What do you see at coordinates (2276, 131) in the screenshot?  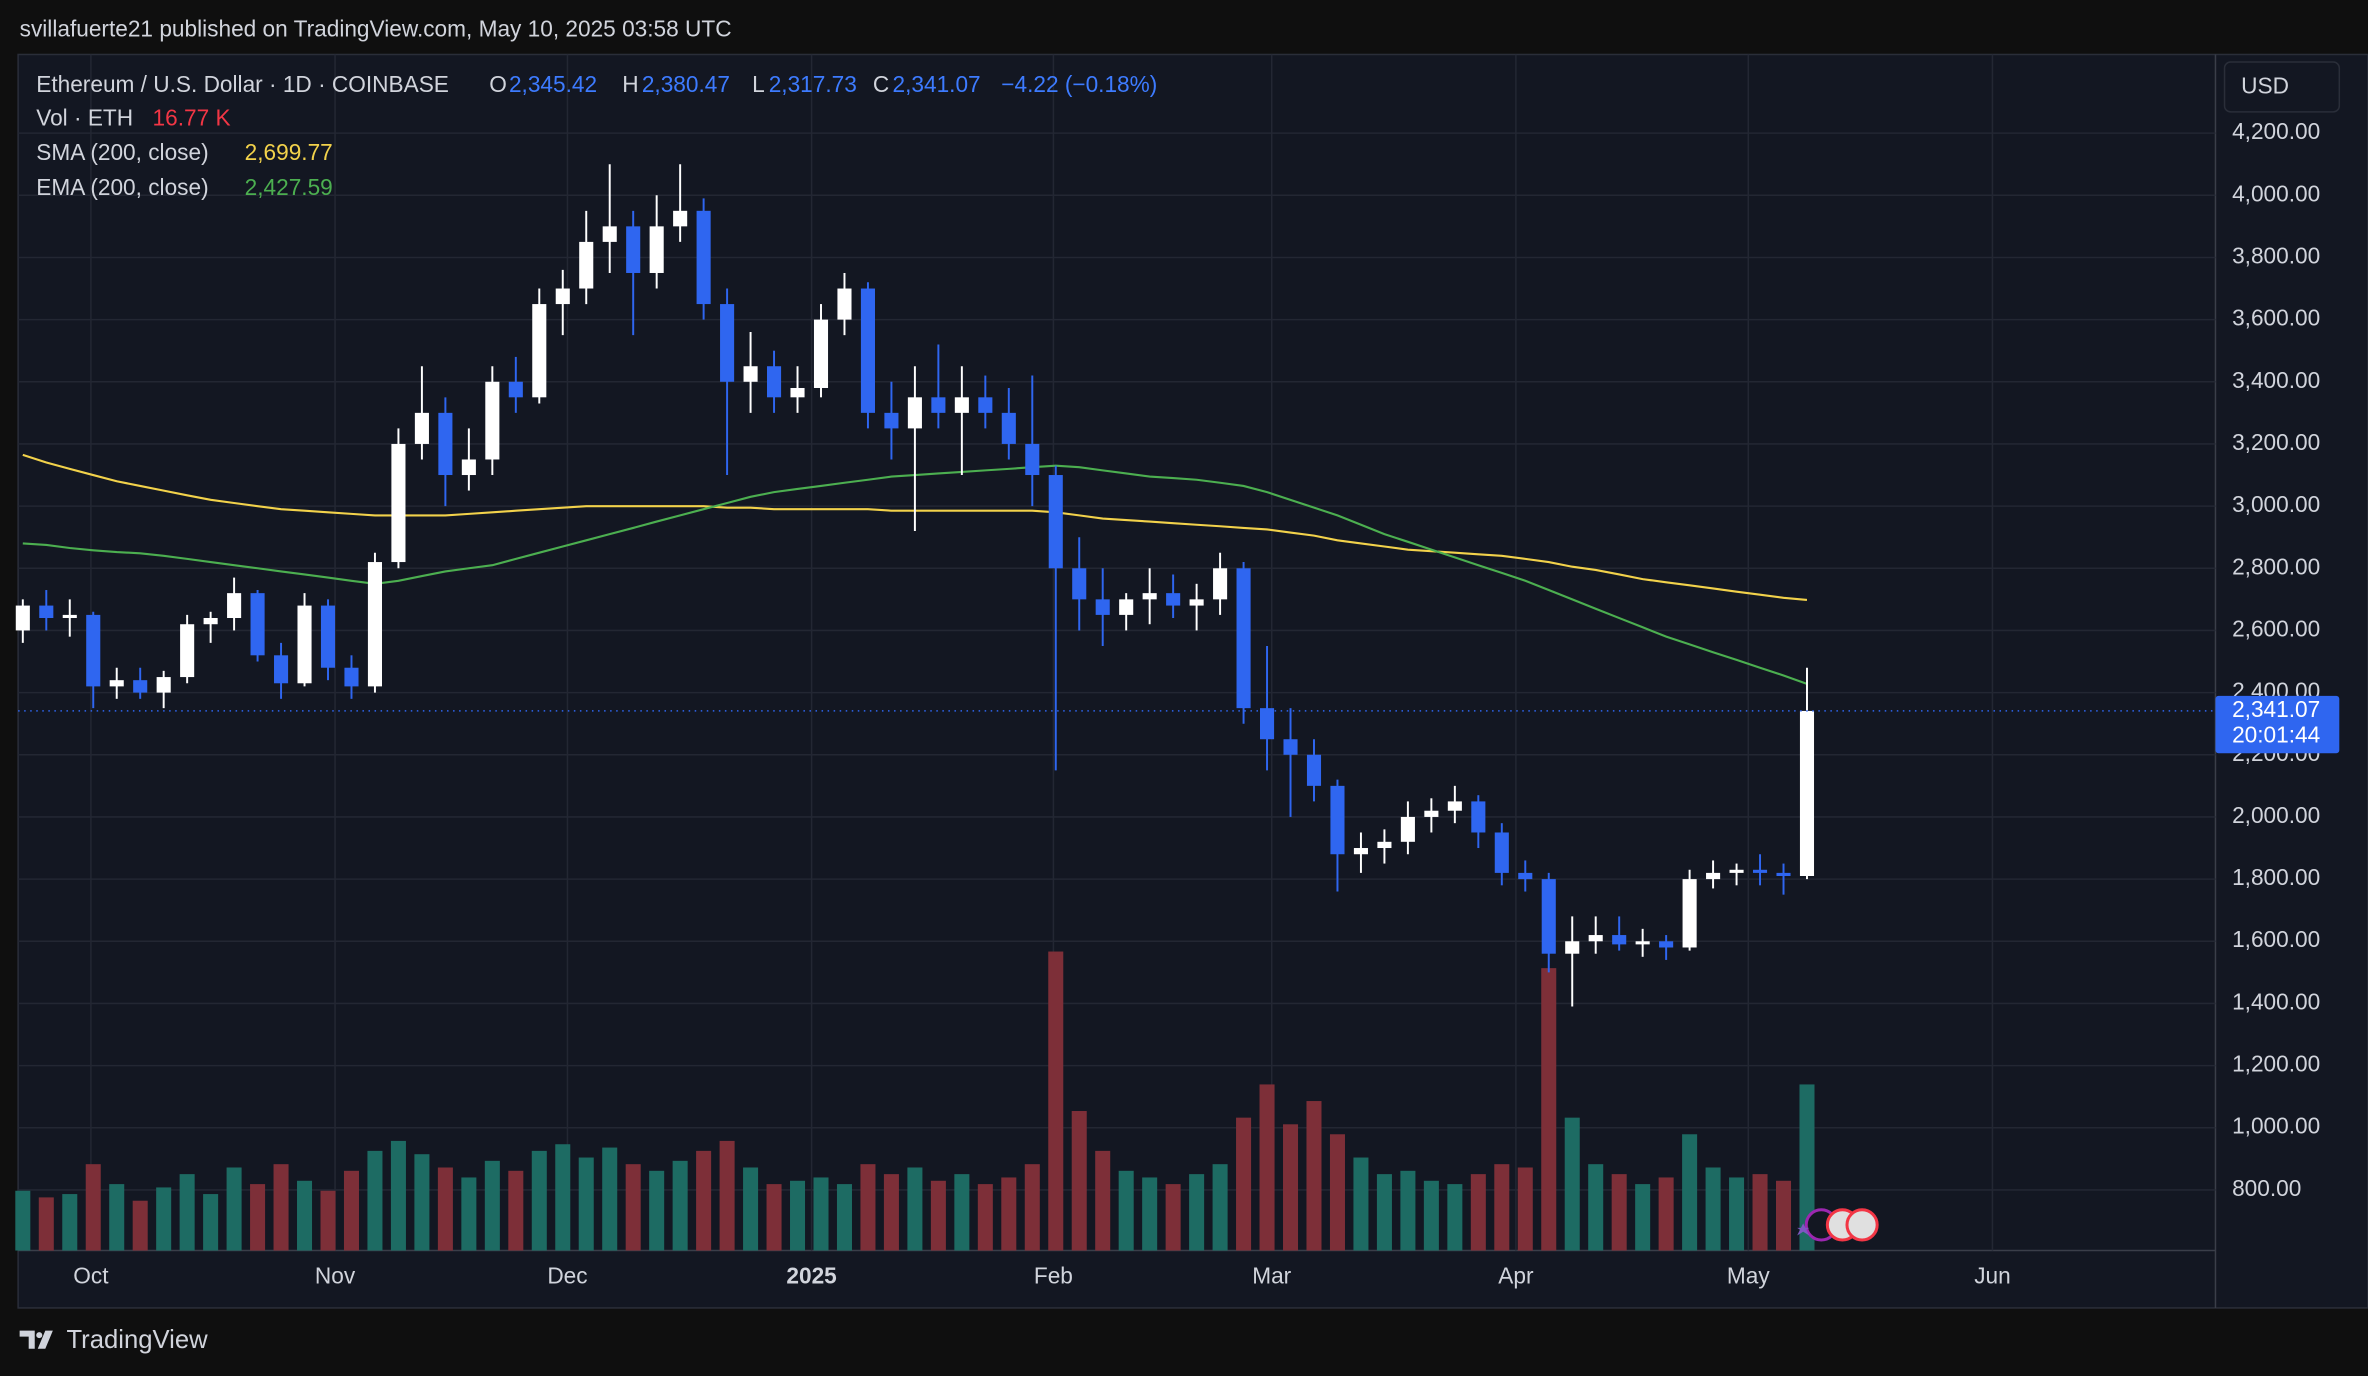 I see `y-tick-label: 4,200.00` at bounding box center [2276, 131].